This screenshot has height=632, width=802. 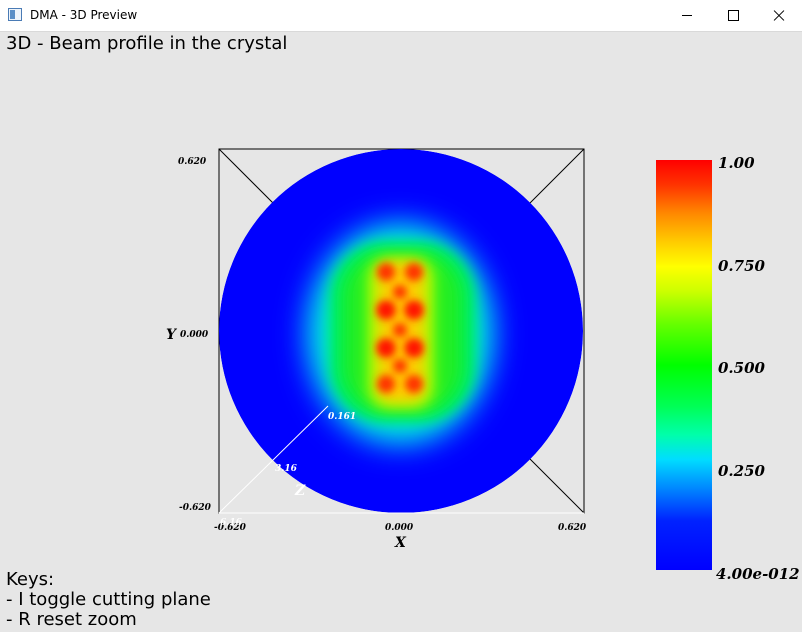 What do you see at coordinates (286, 469) in the screenshot?
I see `z-tick-mid: 3.16` at bounding box center [286, 469].